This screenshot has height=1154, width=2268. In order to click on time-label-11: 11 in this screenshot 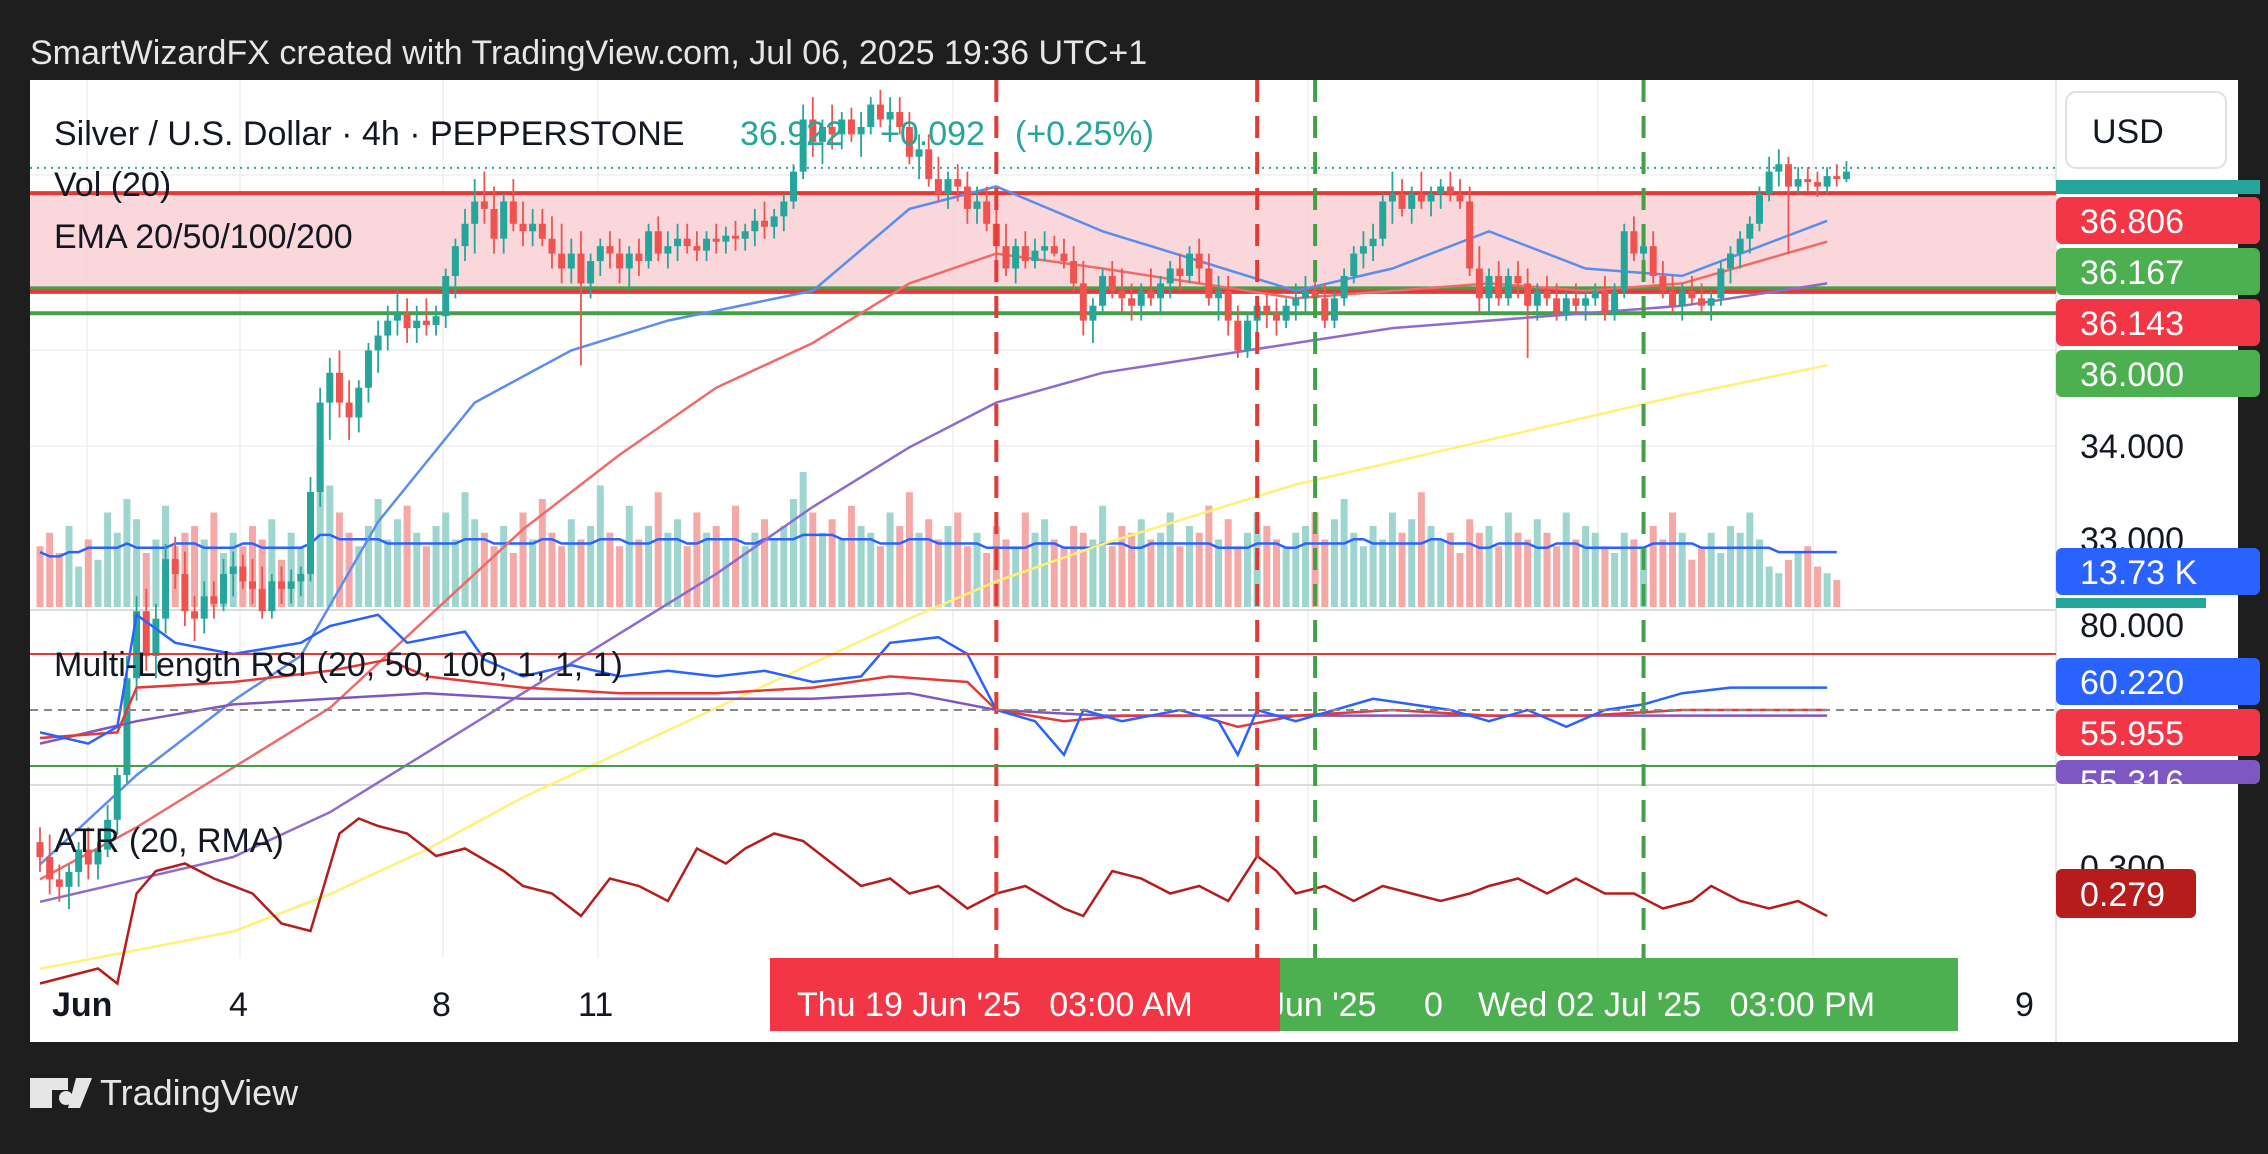, I will do `click(595, 1005)`.